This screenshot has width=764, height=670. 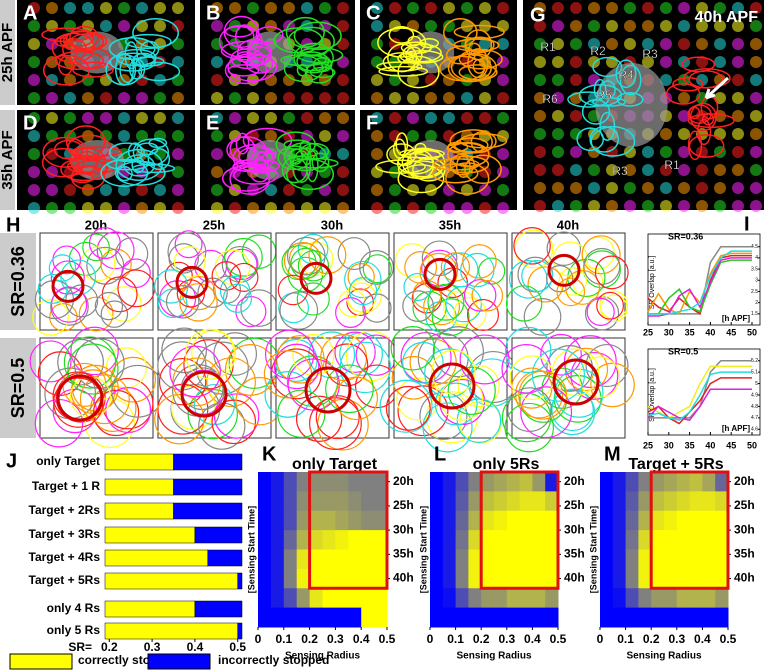 What do you see at coordinates (372, 123) in the screenshot?
I see `panel-letter: F` at bounding box center [372, 123].